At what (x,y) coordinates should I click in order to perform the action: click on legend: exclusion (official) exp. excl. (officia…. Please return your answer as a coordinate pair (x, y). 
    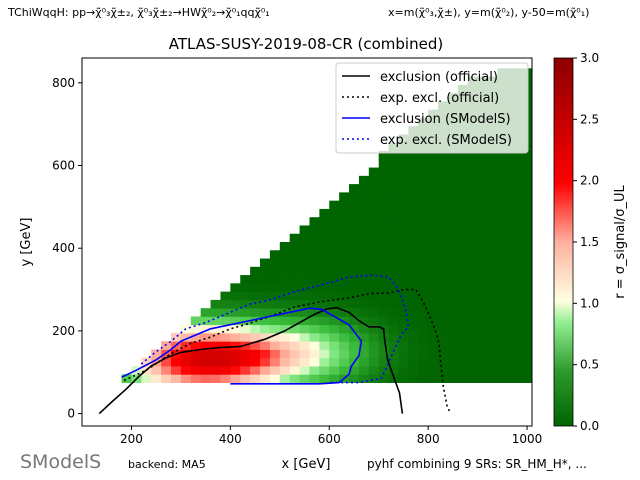
    Looking at the image, I should click on (432, 108).